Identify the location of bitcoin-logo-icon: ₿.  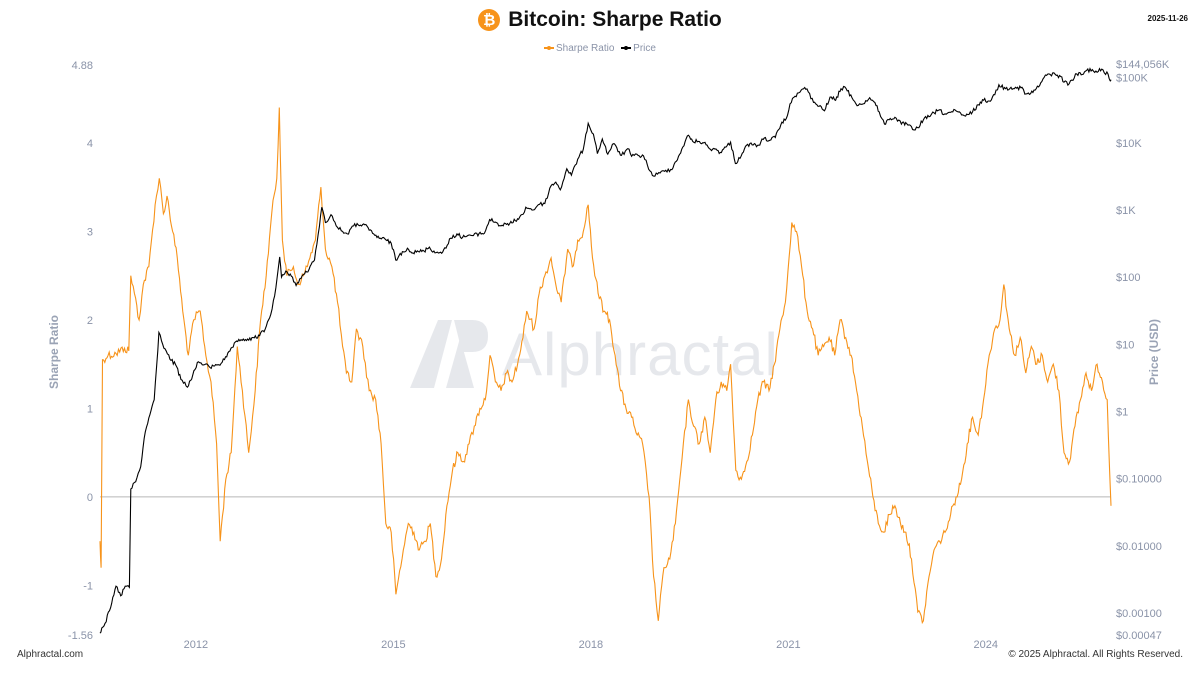
(489, 20).